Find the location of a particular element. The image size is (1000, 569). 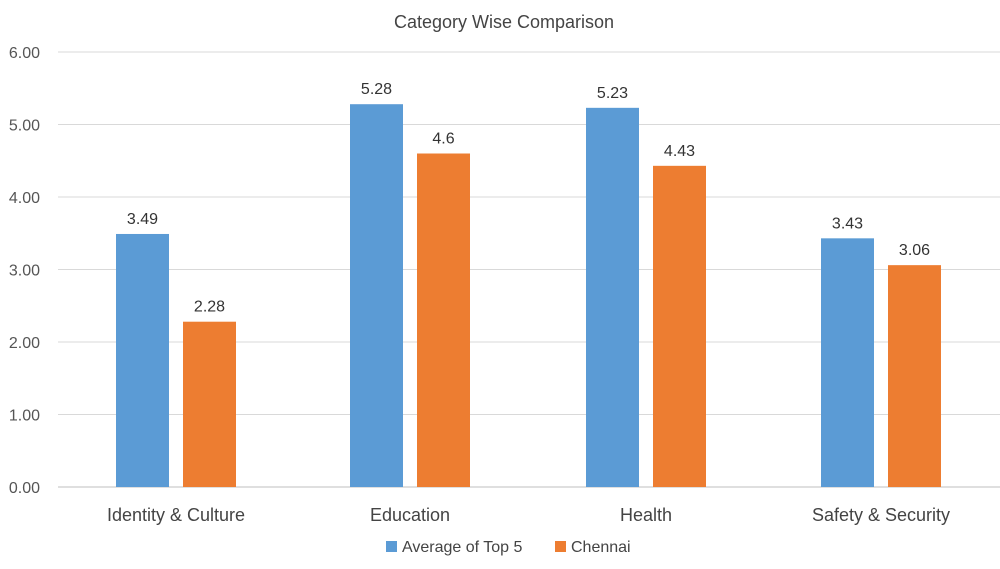

data-label: 2.28 is located at coordinates (209, 307).